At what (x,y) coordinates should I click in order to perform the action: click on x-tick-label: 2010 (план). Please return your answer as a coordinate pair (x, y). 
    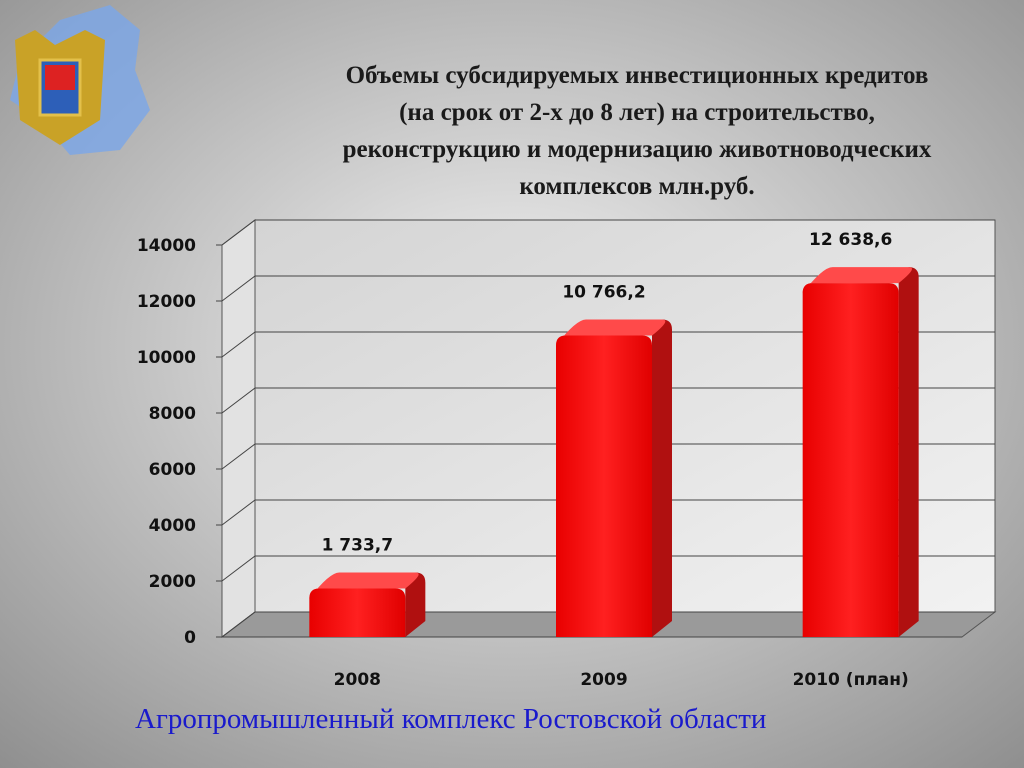
    Looking at the image, I should click on (851, 680).